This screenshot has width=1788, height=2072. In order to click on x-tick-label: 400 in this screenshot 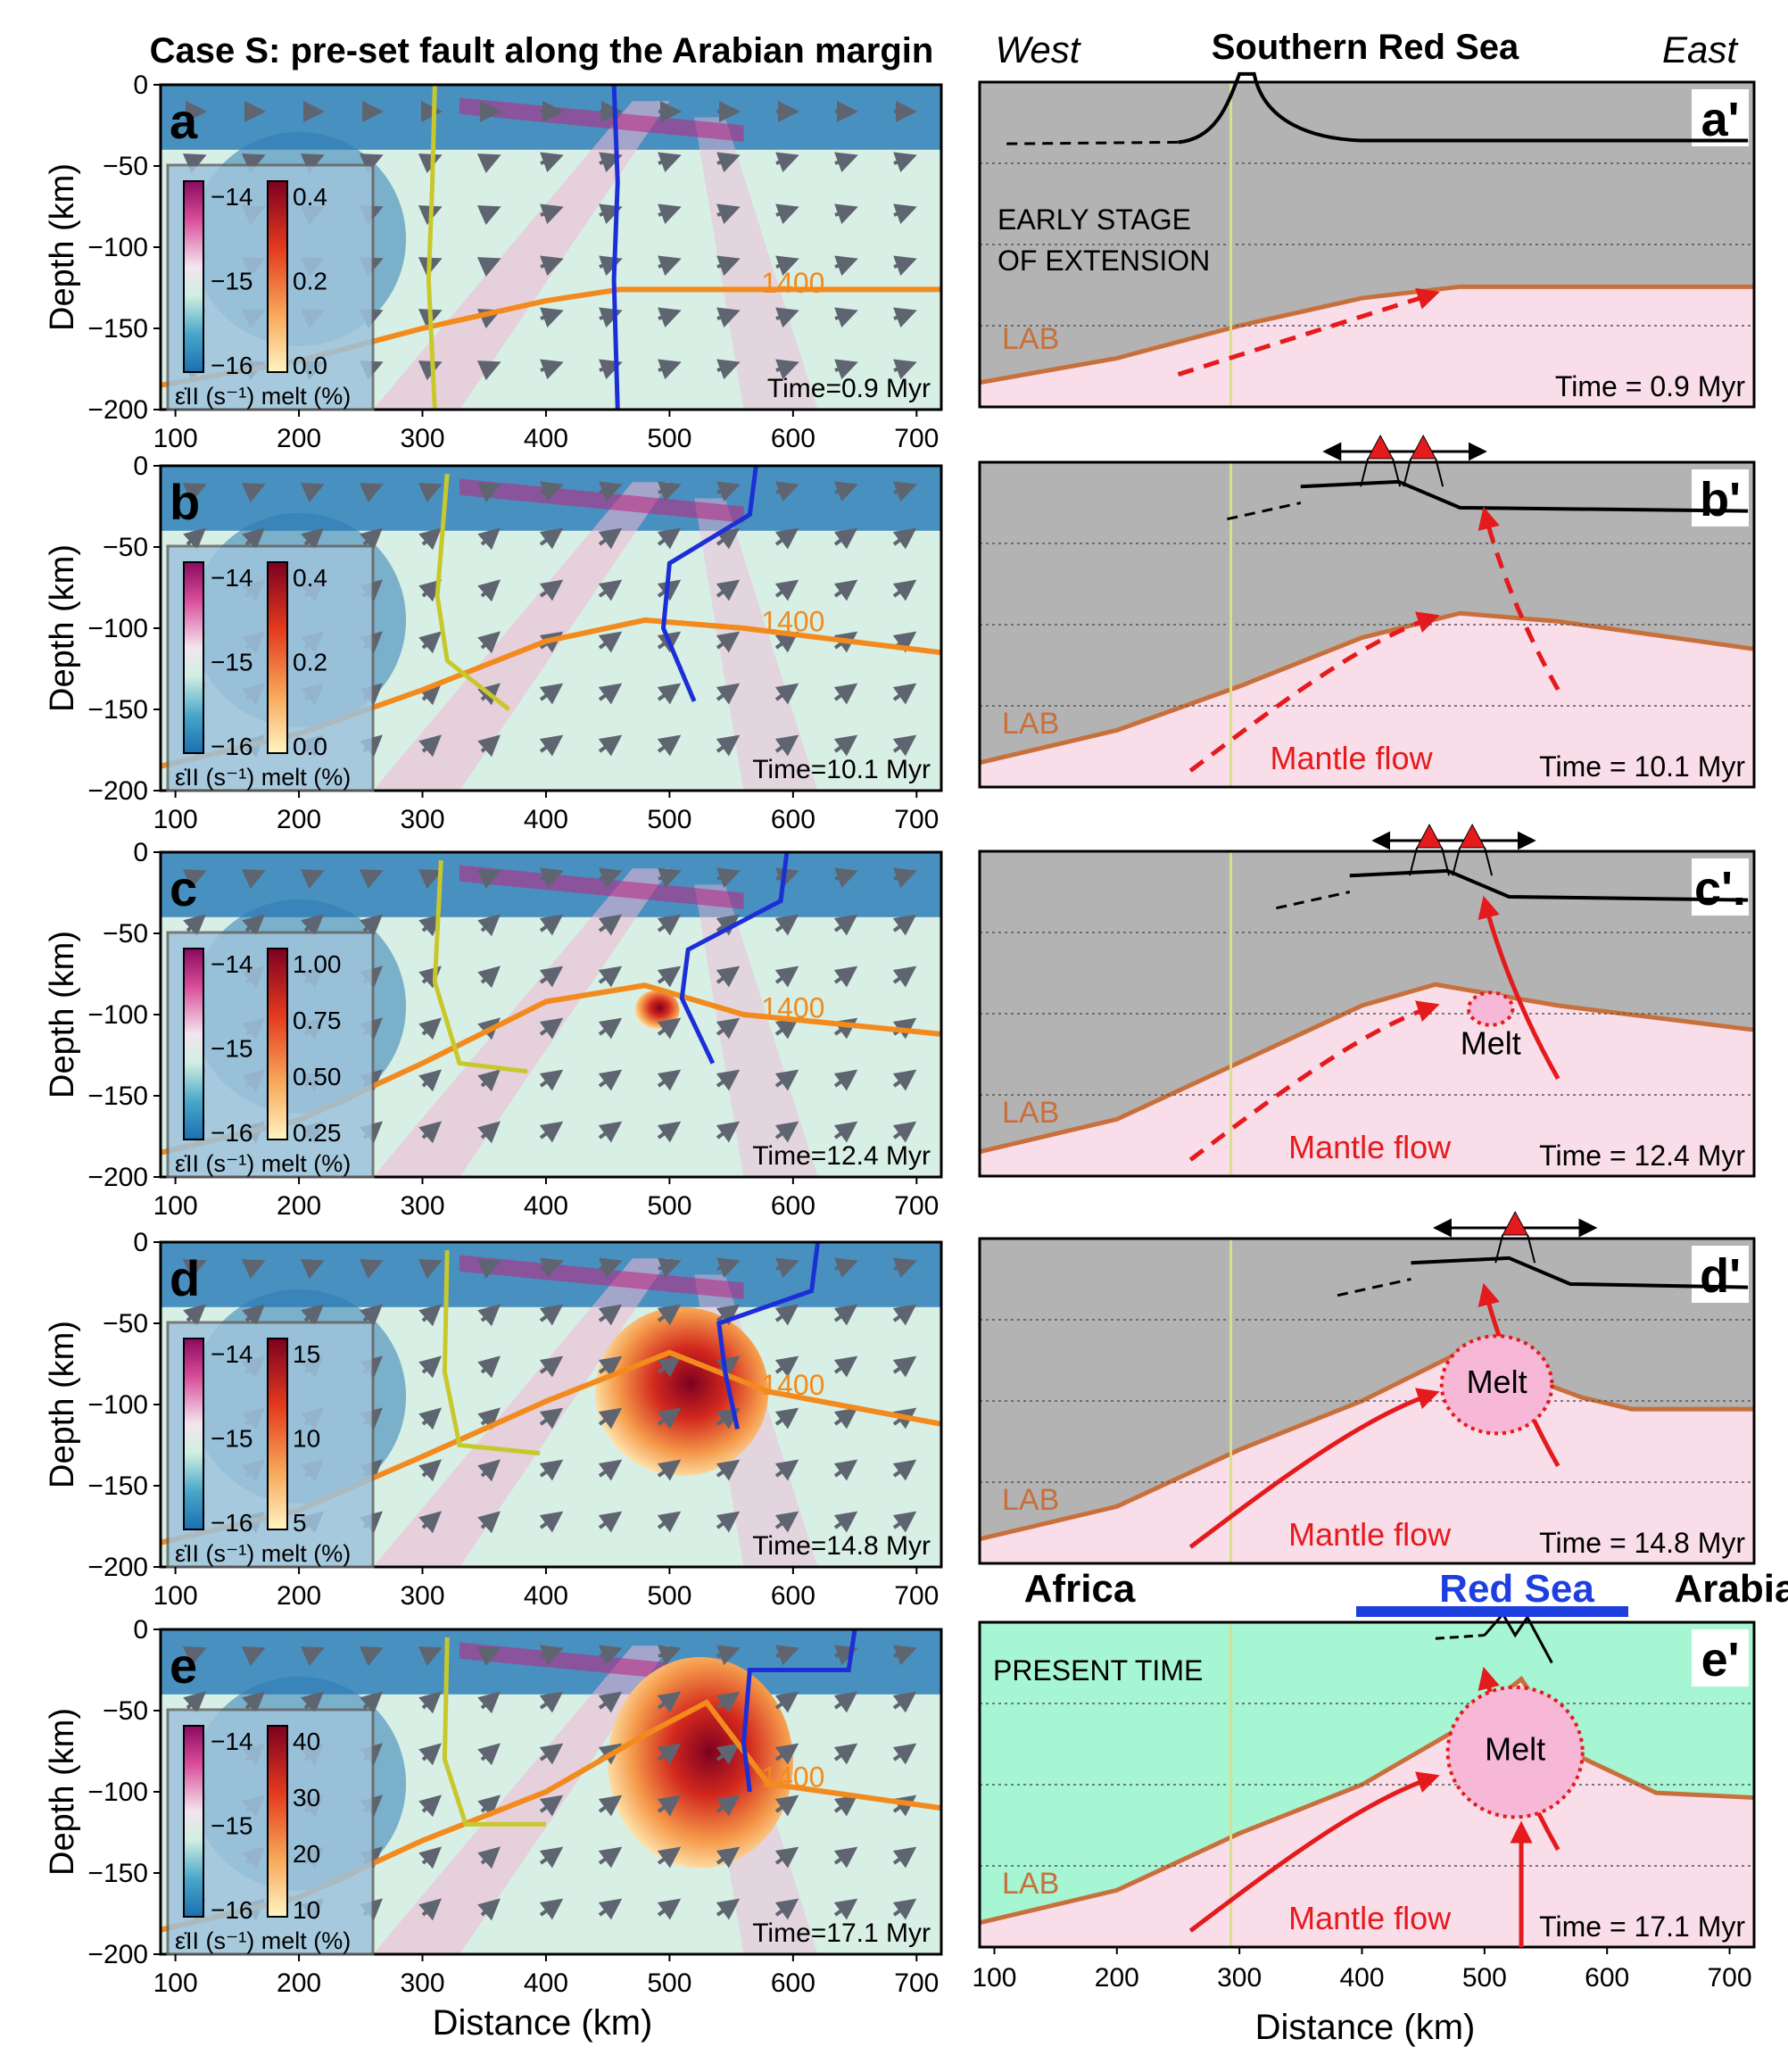, I will do `click(546, 1983)`.